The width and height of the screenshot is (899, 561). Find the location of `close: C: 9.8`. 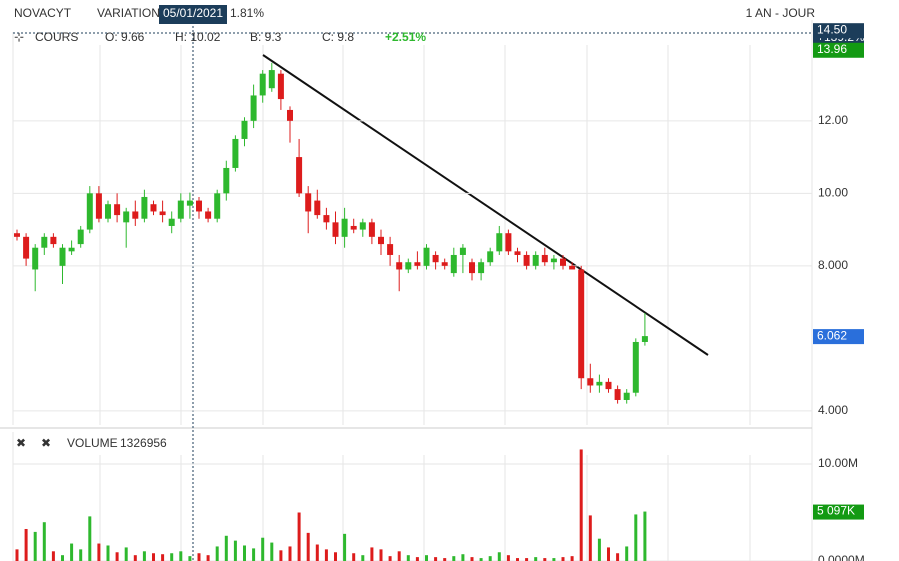

close: C: 9.8 is located at coordinates (338, 37).